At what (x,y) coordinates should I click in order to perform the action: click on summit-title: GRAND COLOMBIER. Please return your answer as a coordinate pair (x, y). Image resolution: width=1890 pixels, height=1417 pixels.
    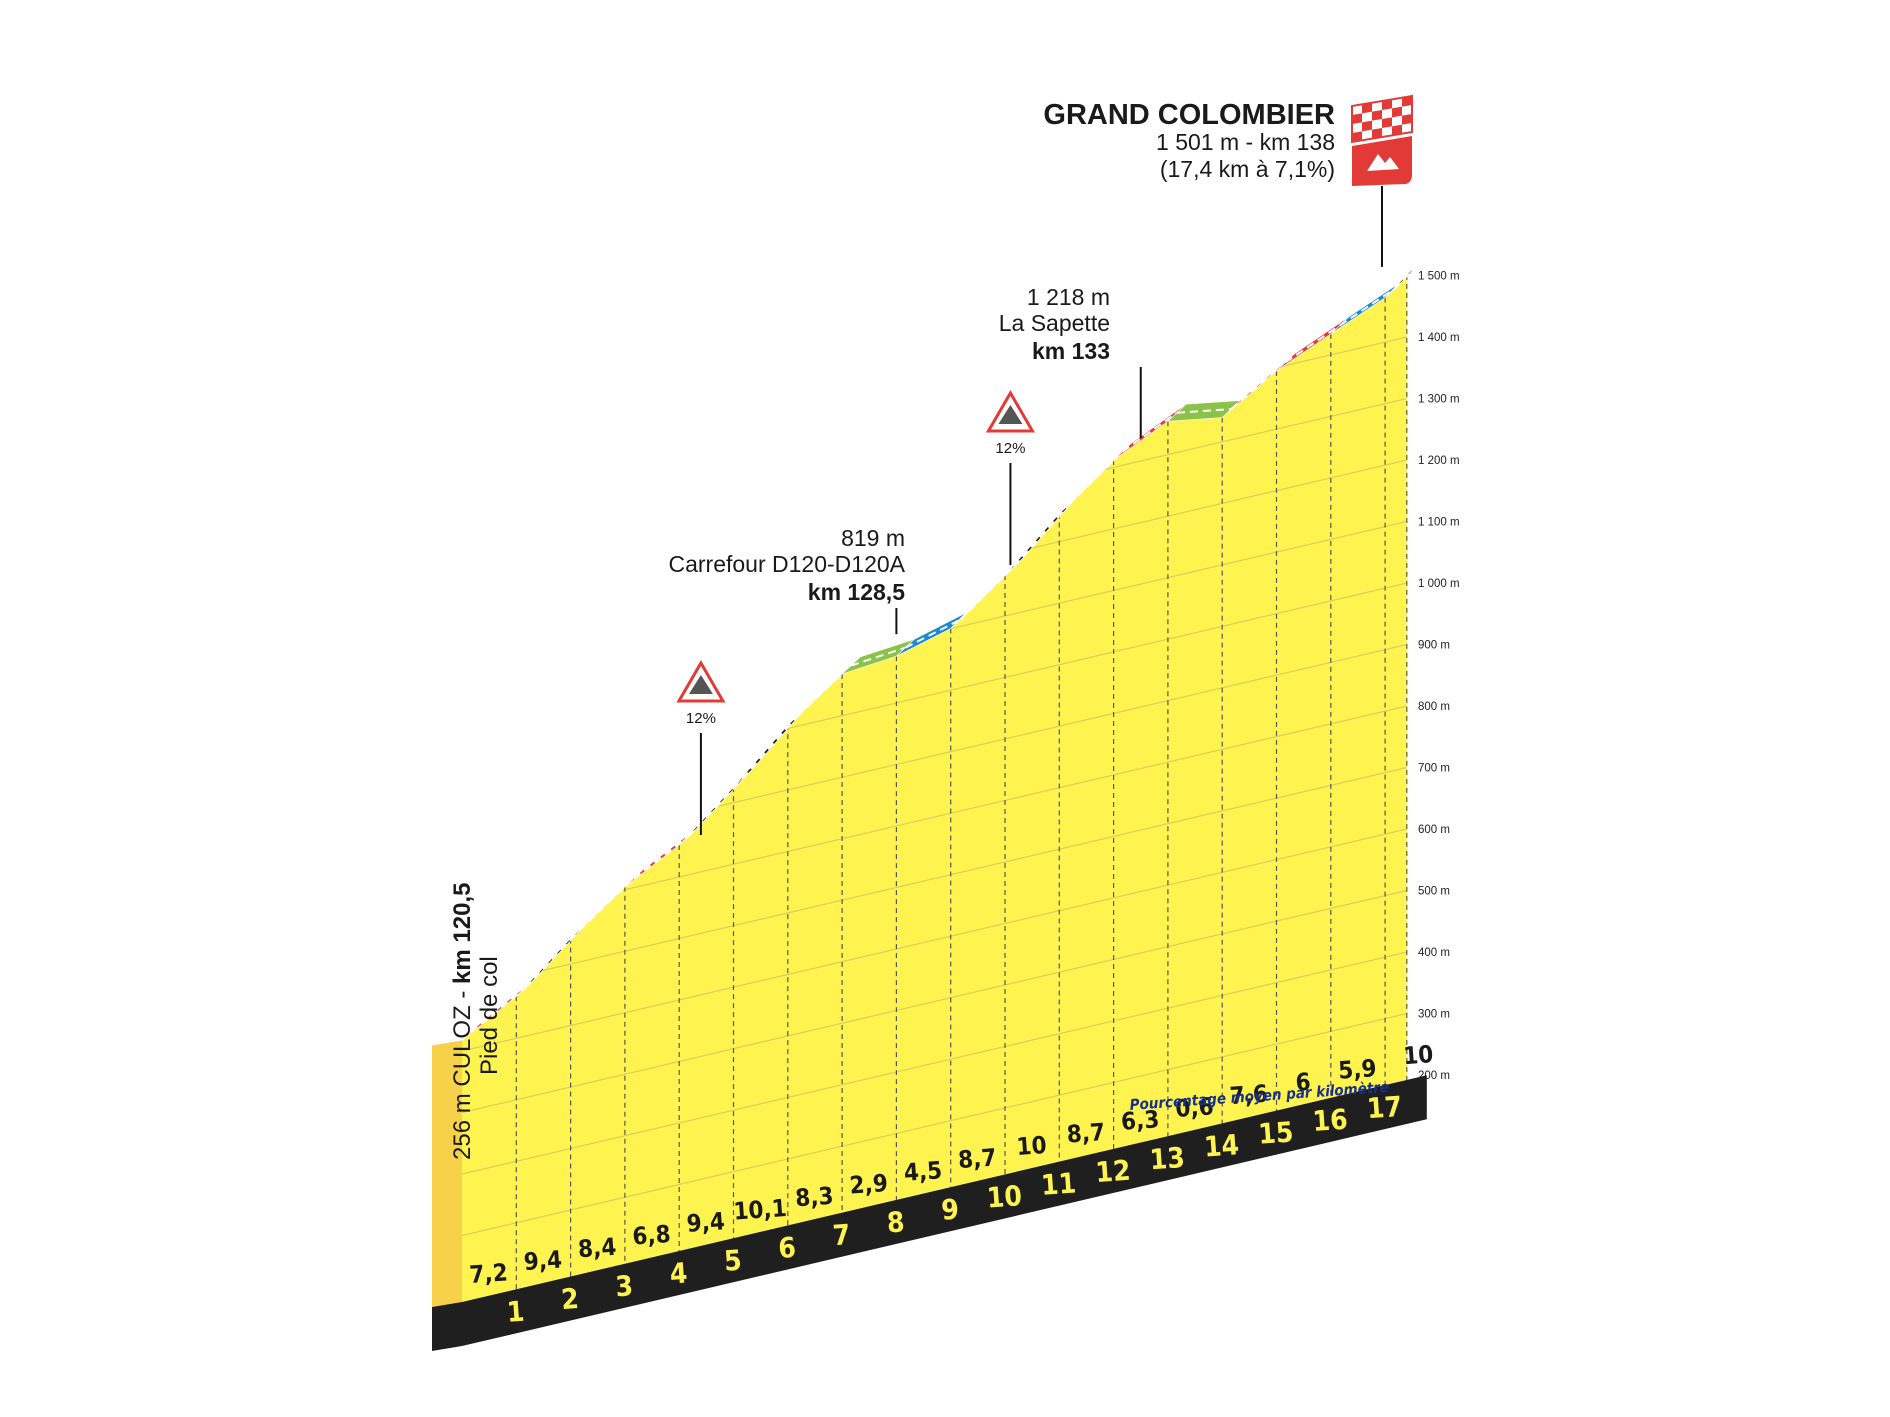
    Looking at the image, I should click on (1189, 115).